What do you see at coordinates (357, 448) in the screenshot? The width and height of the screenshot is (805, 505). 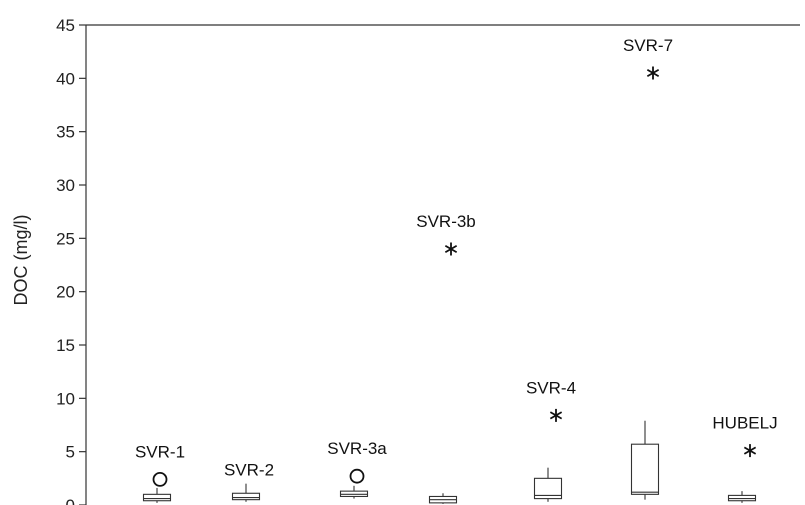 I see `station-label: SVR-3a` at bounding box center [357, 448].